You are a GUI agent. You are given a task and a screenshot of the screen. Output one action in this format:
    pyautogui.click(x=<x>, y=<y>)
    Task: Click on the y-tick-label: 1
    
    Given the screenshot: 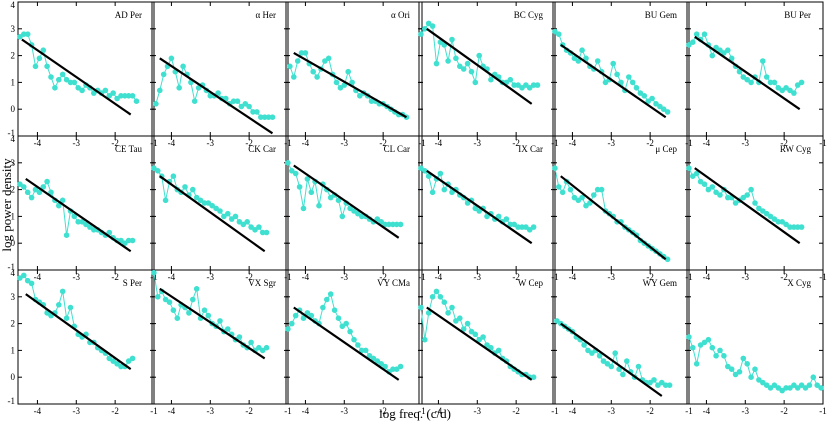 What is the action you would take?
    pyautogui.click(x=13, y=216)
    